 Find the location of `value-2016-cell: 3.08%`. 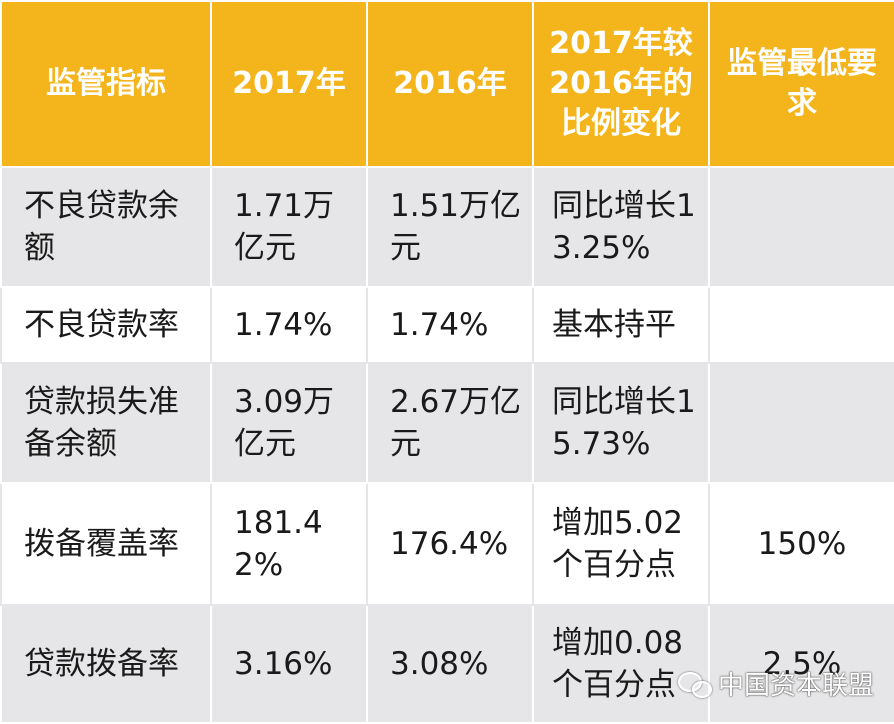

value-2016-cell: 3.08% is located at coordinates (450, 664).